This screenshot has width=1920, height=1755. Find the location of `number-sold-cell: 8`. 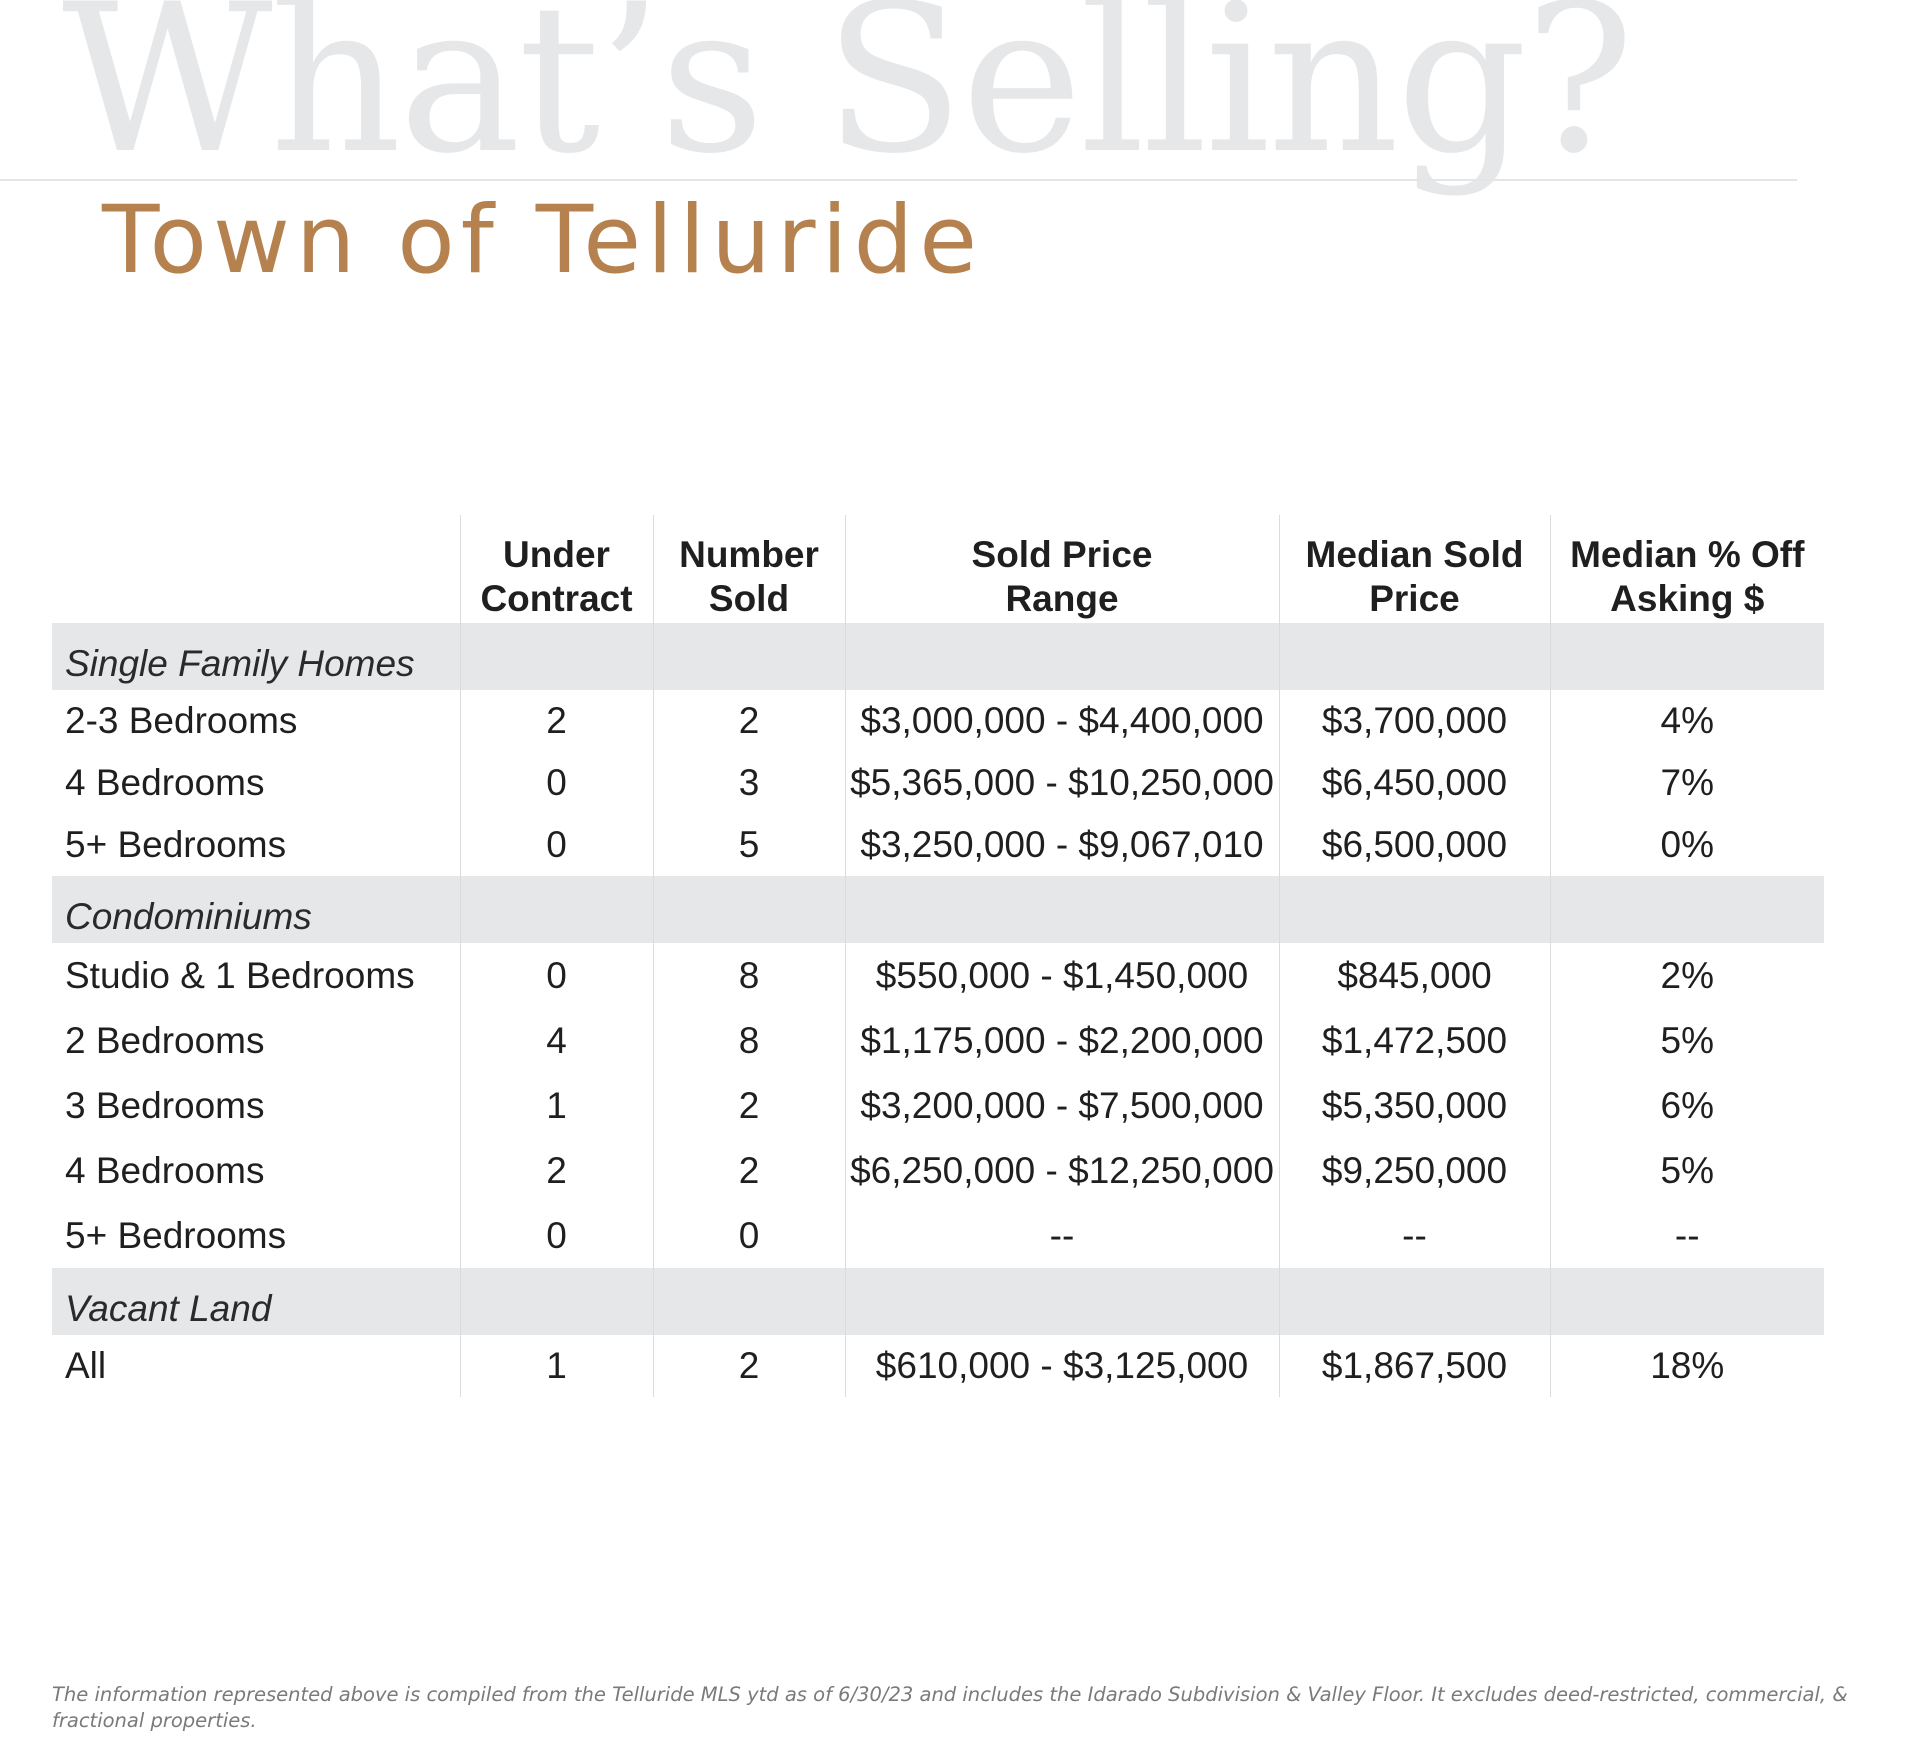

number-sold-cell: 8 is located at coordinates (748, 1040).